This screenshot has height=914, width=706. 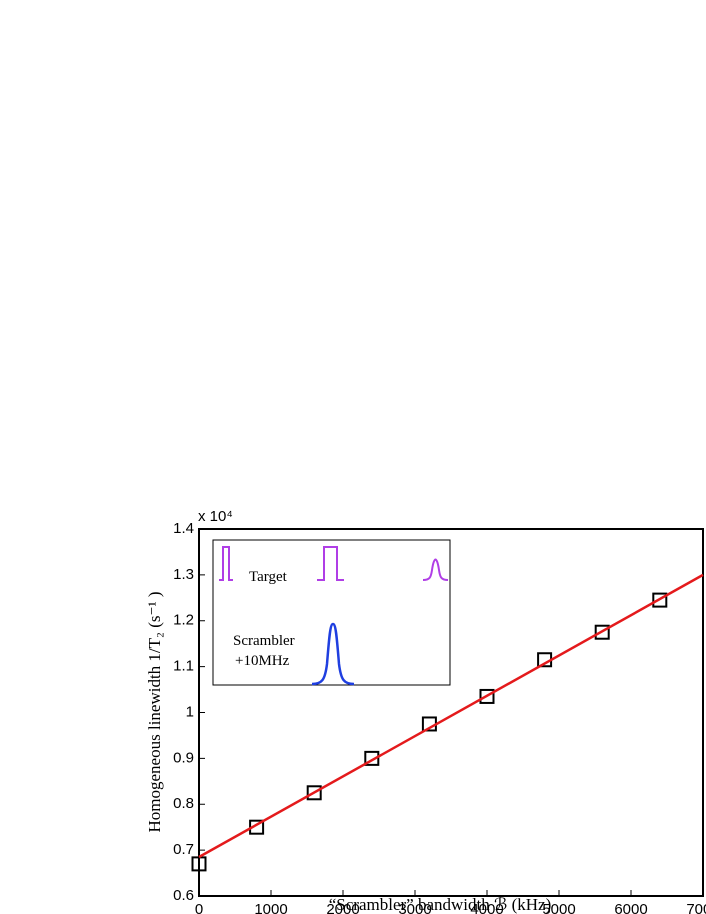 I want to click on scrambler-peak, so click(x=333, y=654).